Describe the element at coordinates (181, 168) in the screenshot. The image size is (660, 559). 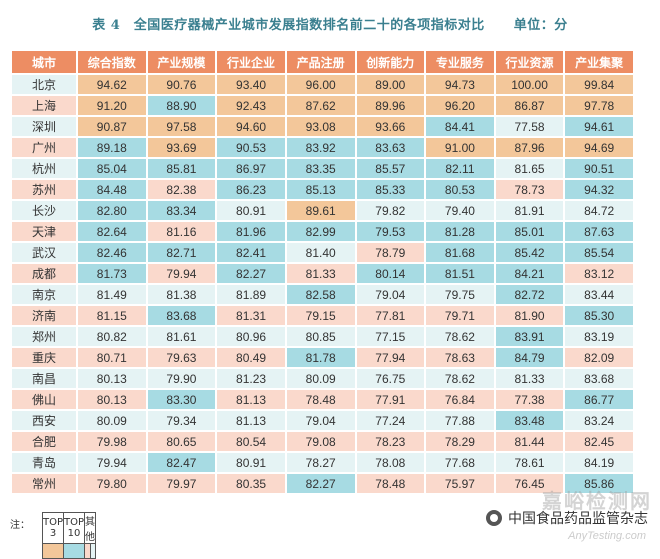
I see `score-cell: 85.81` at that location.